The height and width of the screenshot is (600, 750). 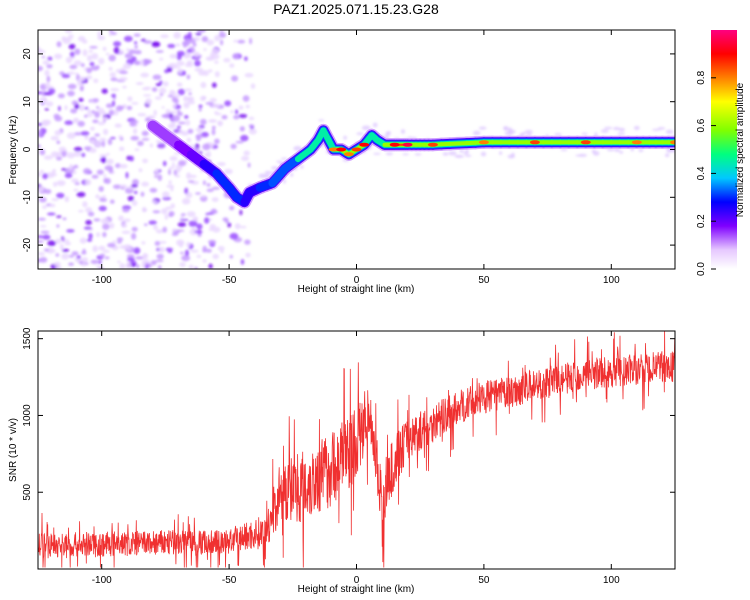 I want to click on x-tick-label: -100, so click(x=102, y=280).